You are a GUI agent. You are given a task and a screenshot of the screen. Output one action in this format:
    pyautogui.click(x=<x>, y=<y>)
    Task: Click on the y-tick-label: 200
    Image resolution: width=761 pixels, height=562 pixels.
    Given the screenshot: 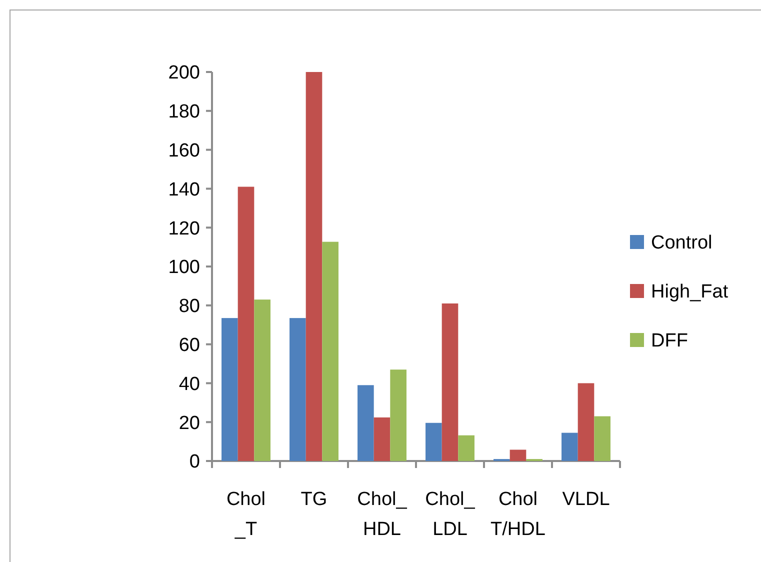 What is the action you would take?
    pyautogui.click(x=184, y=73)
    